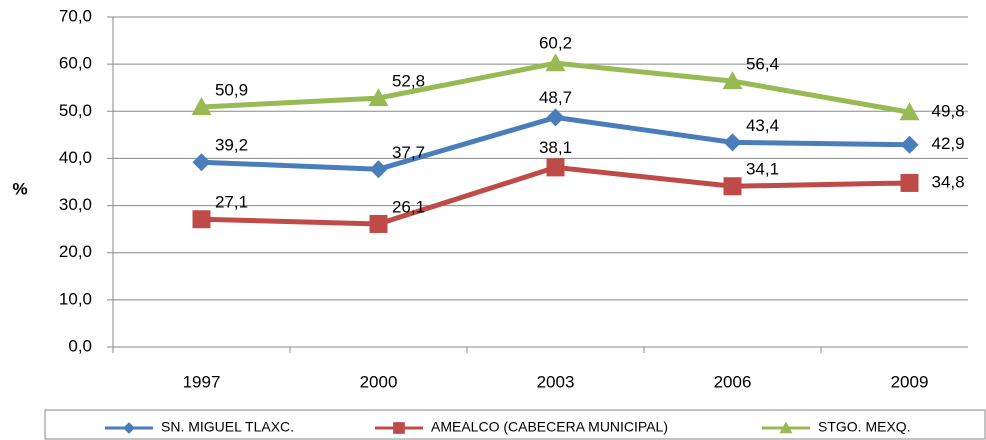  I want to click on legend-label: AMEALCO (CABECERA MUNICIPAL), so click(549, 427).